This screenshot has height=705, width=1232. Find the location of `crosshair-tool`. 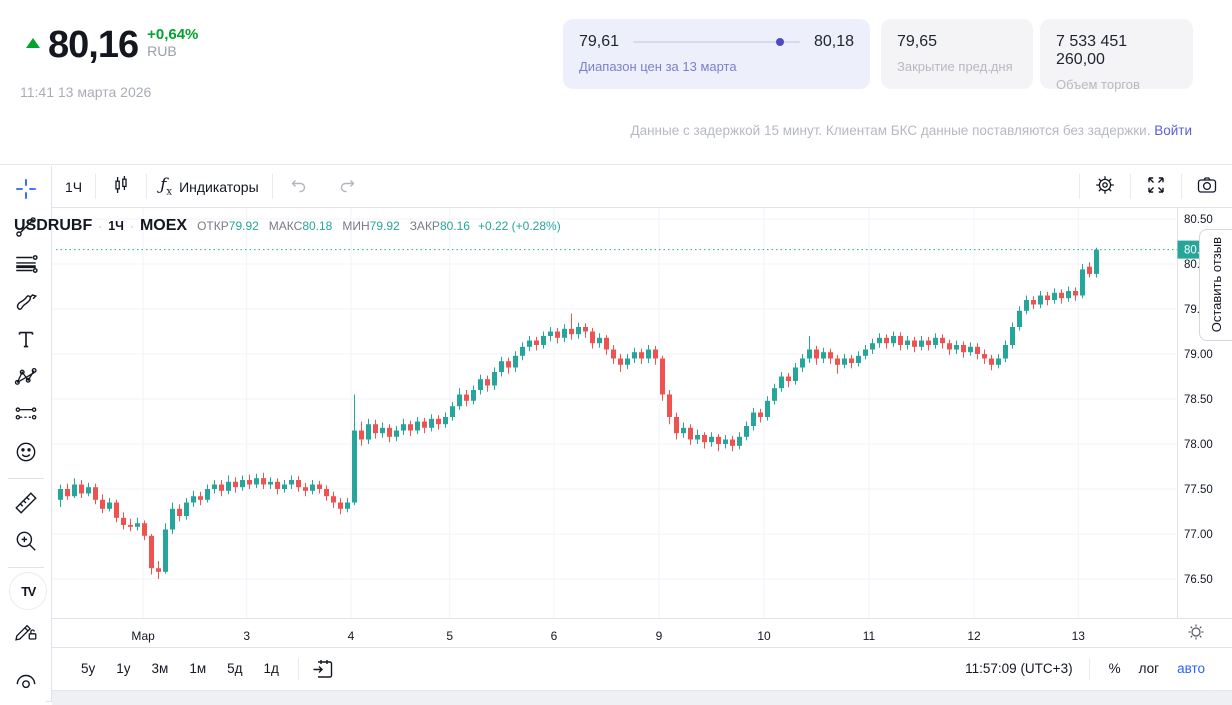

crosshair-tool is located at coordinates (26, 189).